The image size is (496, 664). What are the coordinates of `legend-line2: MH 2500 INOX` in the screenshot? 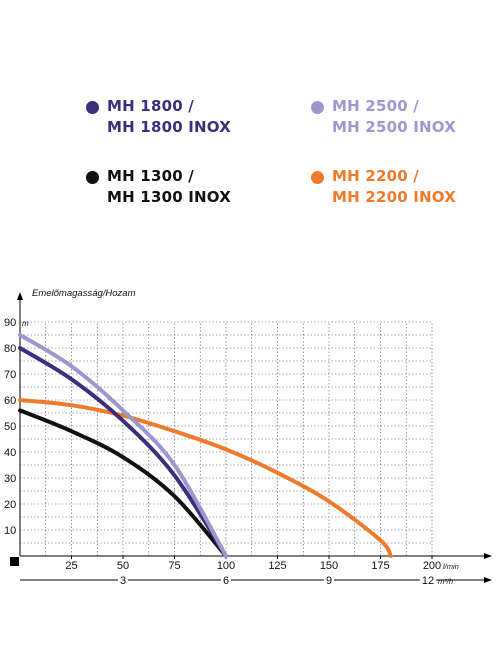 It's located at (394, 127).